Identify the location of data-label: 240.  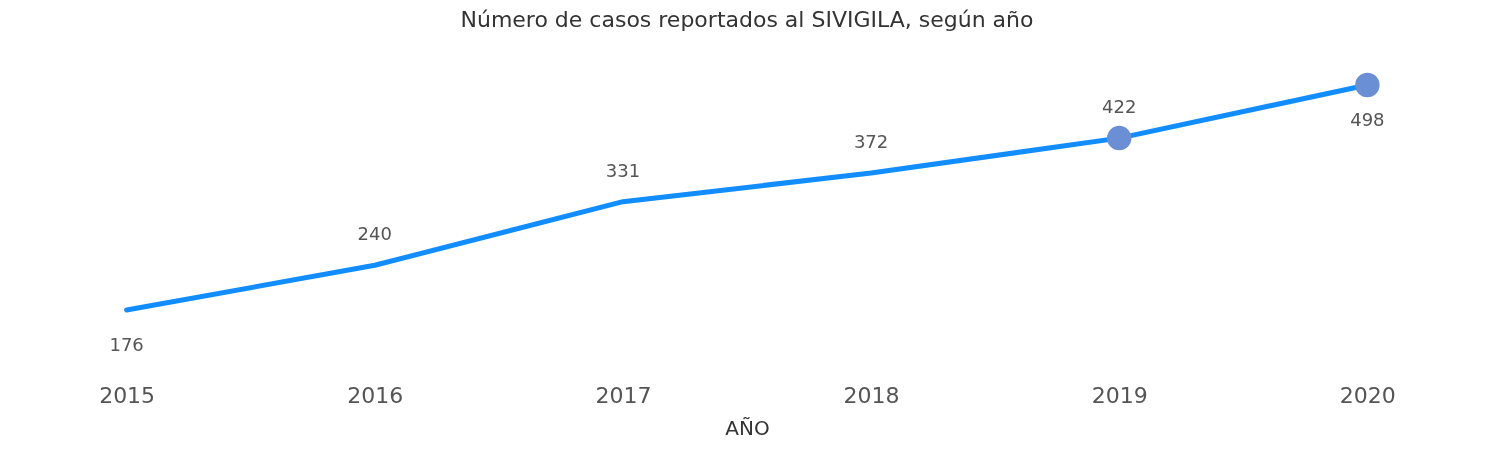
(374, 234).